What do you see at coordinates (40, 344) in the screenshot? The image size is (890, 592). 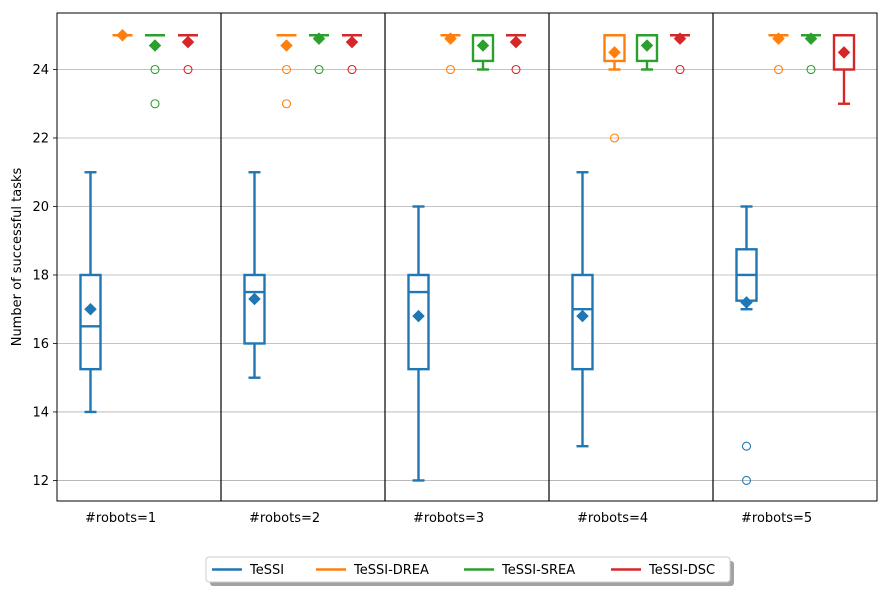 I see `y-tick-label: 16` at bounding box center [40, 344].